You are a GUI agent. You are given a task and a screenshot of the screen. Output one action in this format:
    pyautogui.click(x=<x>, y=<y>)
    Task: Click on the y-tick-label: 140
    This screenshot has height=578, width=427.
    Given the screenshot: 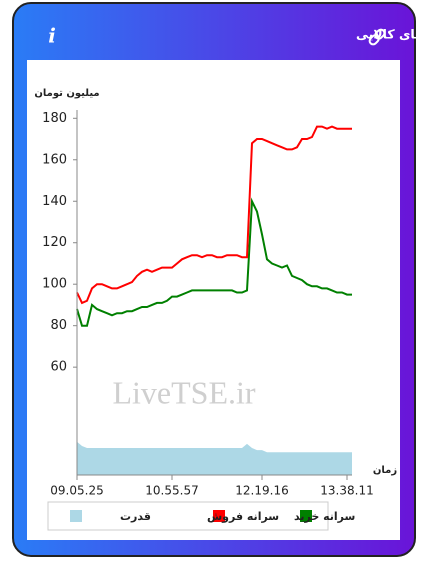 What is the action you would take?
    pyautogui.click(x=54, y=201)
    